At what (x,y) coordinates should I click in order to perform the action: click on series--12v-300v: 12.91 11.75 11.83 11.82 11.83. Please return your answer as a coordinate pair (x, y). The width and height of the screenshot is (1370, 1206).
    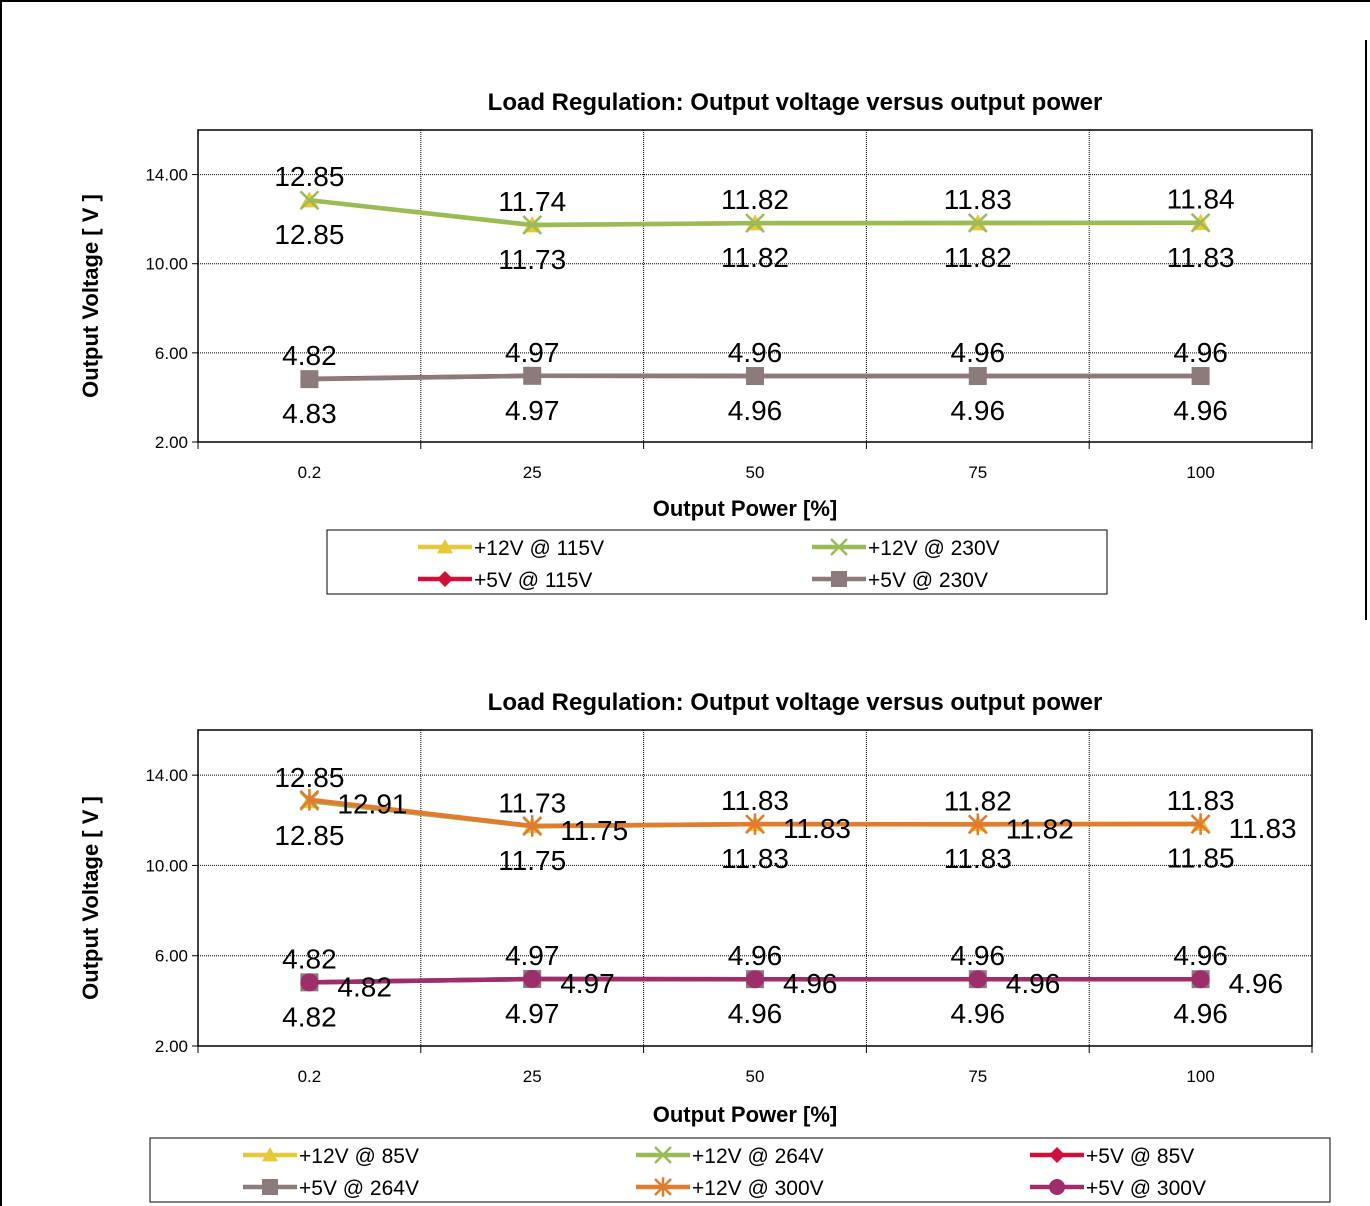
    Looking at the image, I should click on (798, 817).